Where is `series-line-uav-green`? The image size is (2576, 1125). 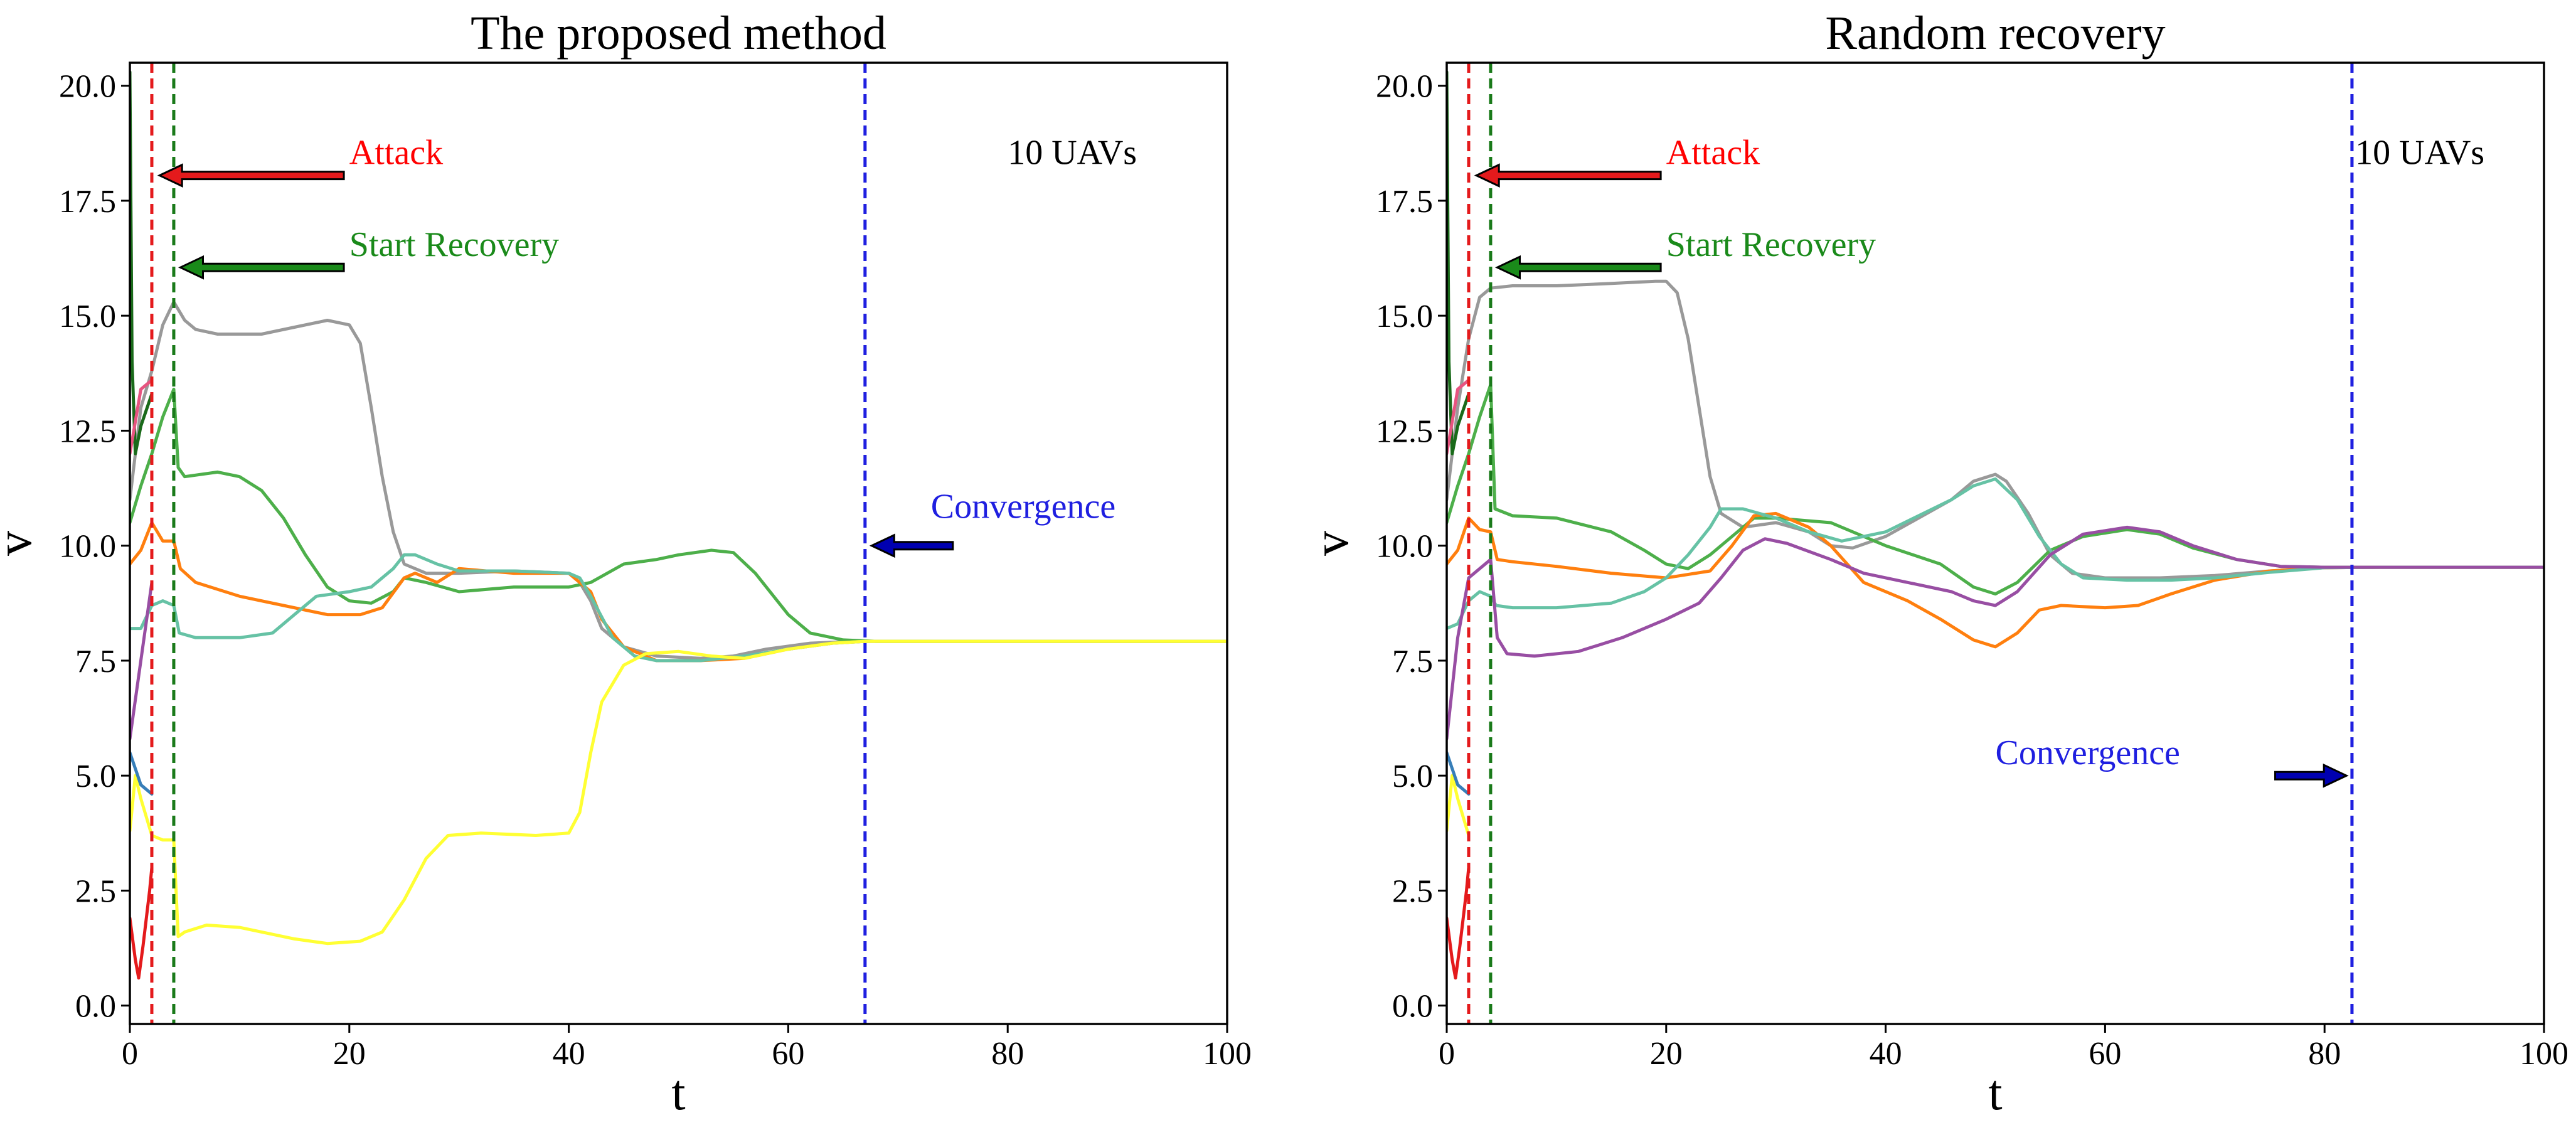 series-line-uav-green is located at coordinates (1995, 489).